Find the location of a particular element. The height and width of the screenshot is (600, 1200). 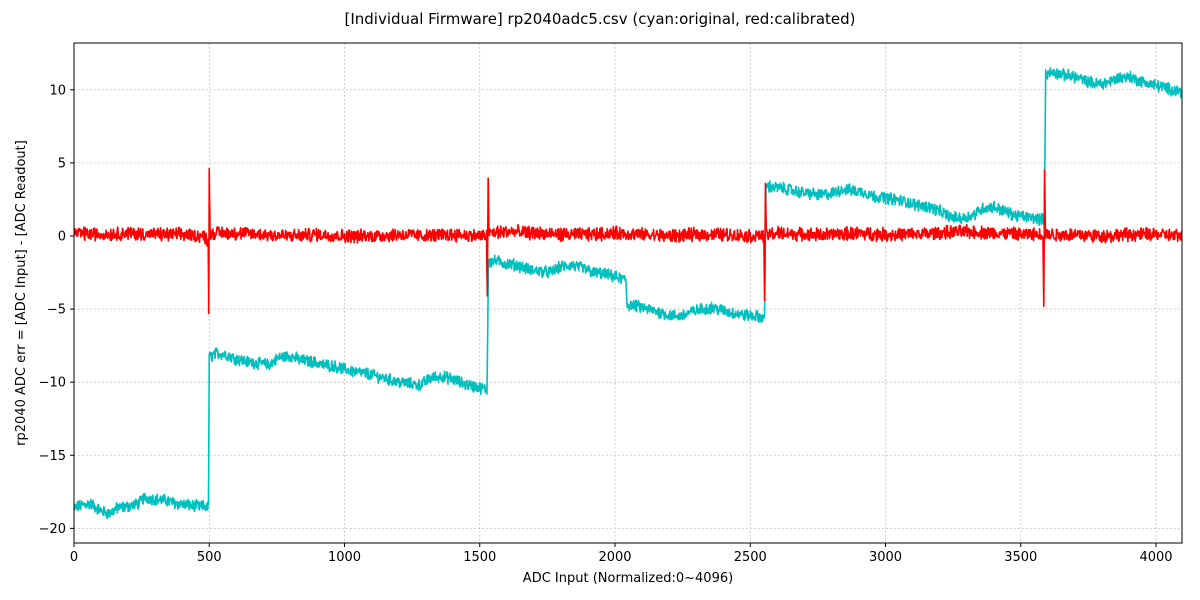

x-tick-label: 2500 is located at coordinates (750, 557).